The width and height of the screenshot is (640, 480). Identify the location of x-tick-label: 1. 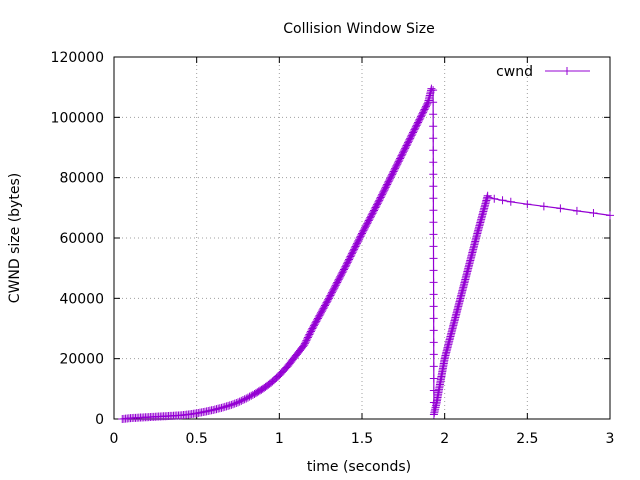
(279, 439).